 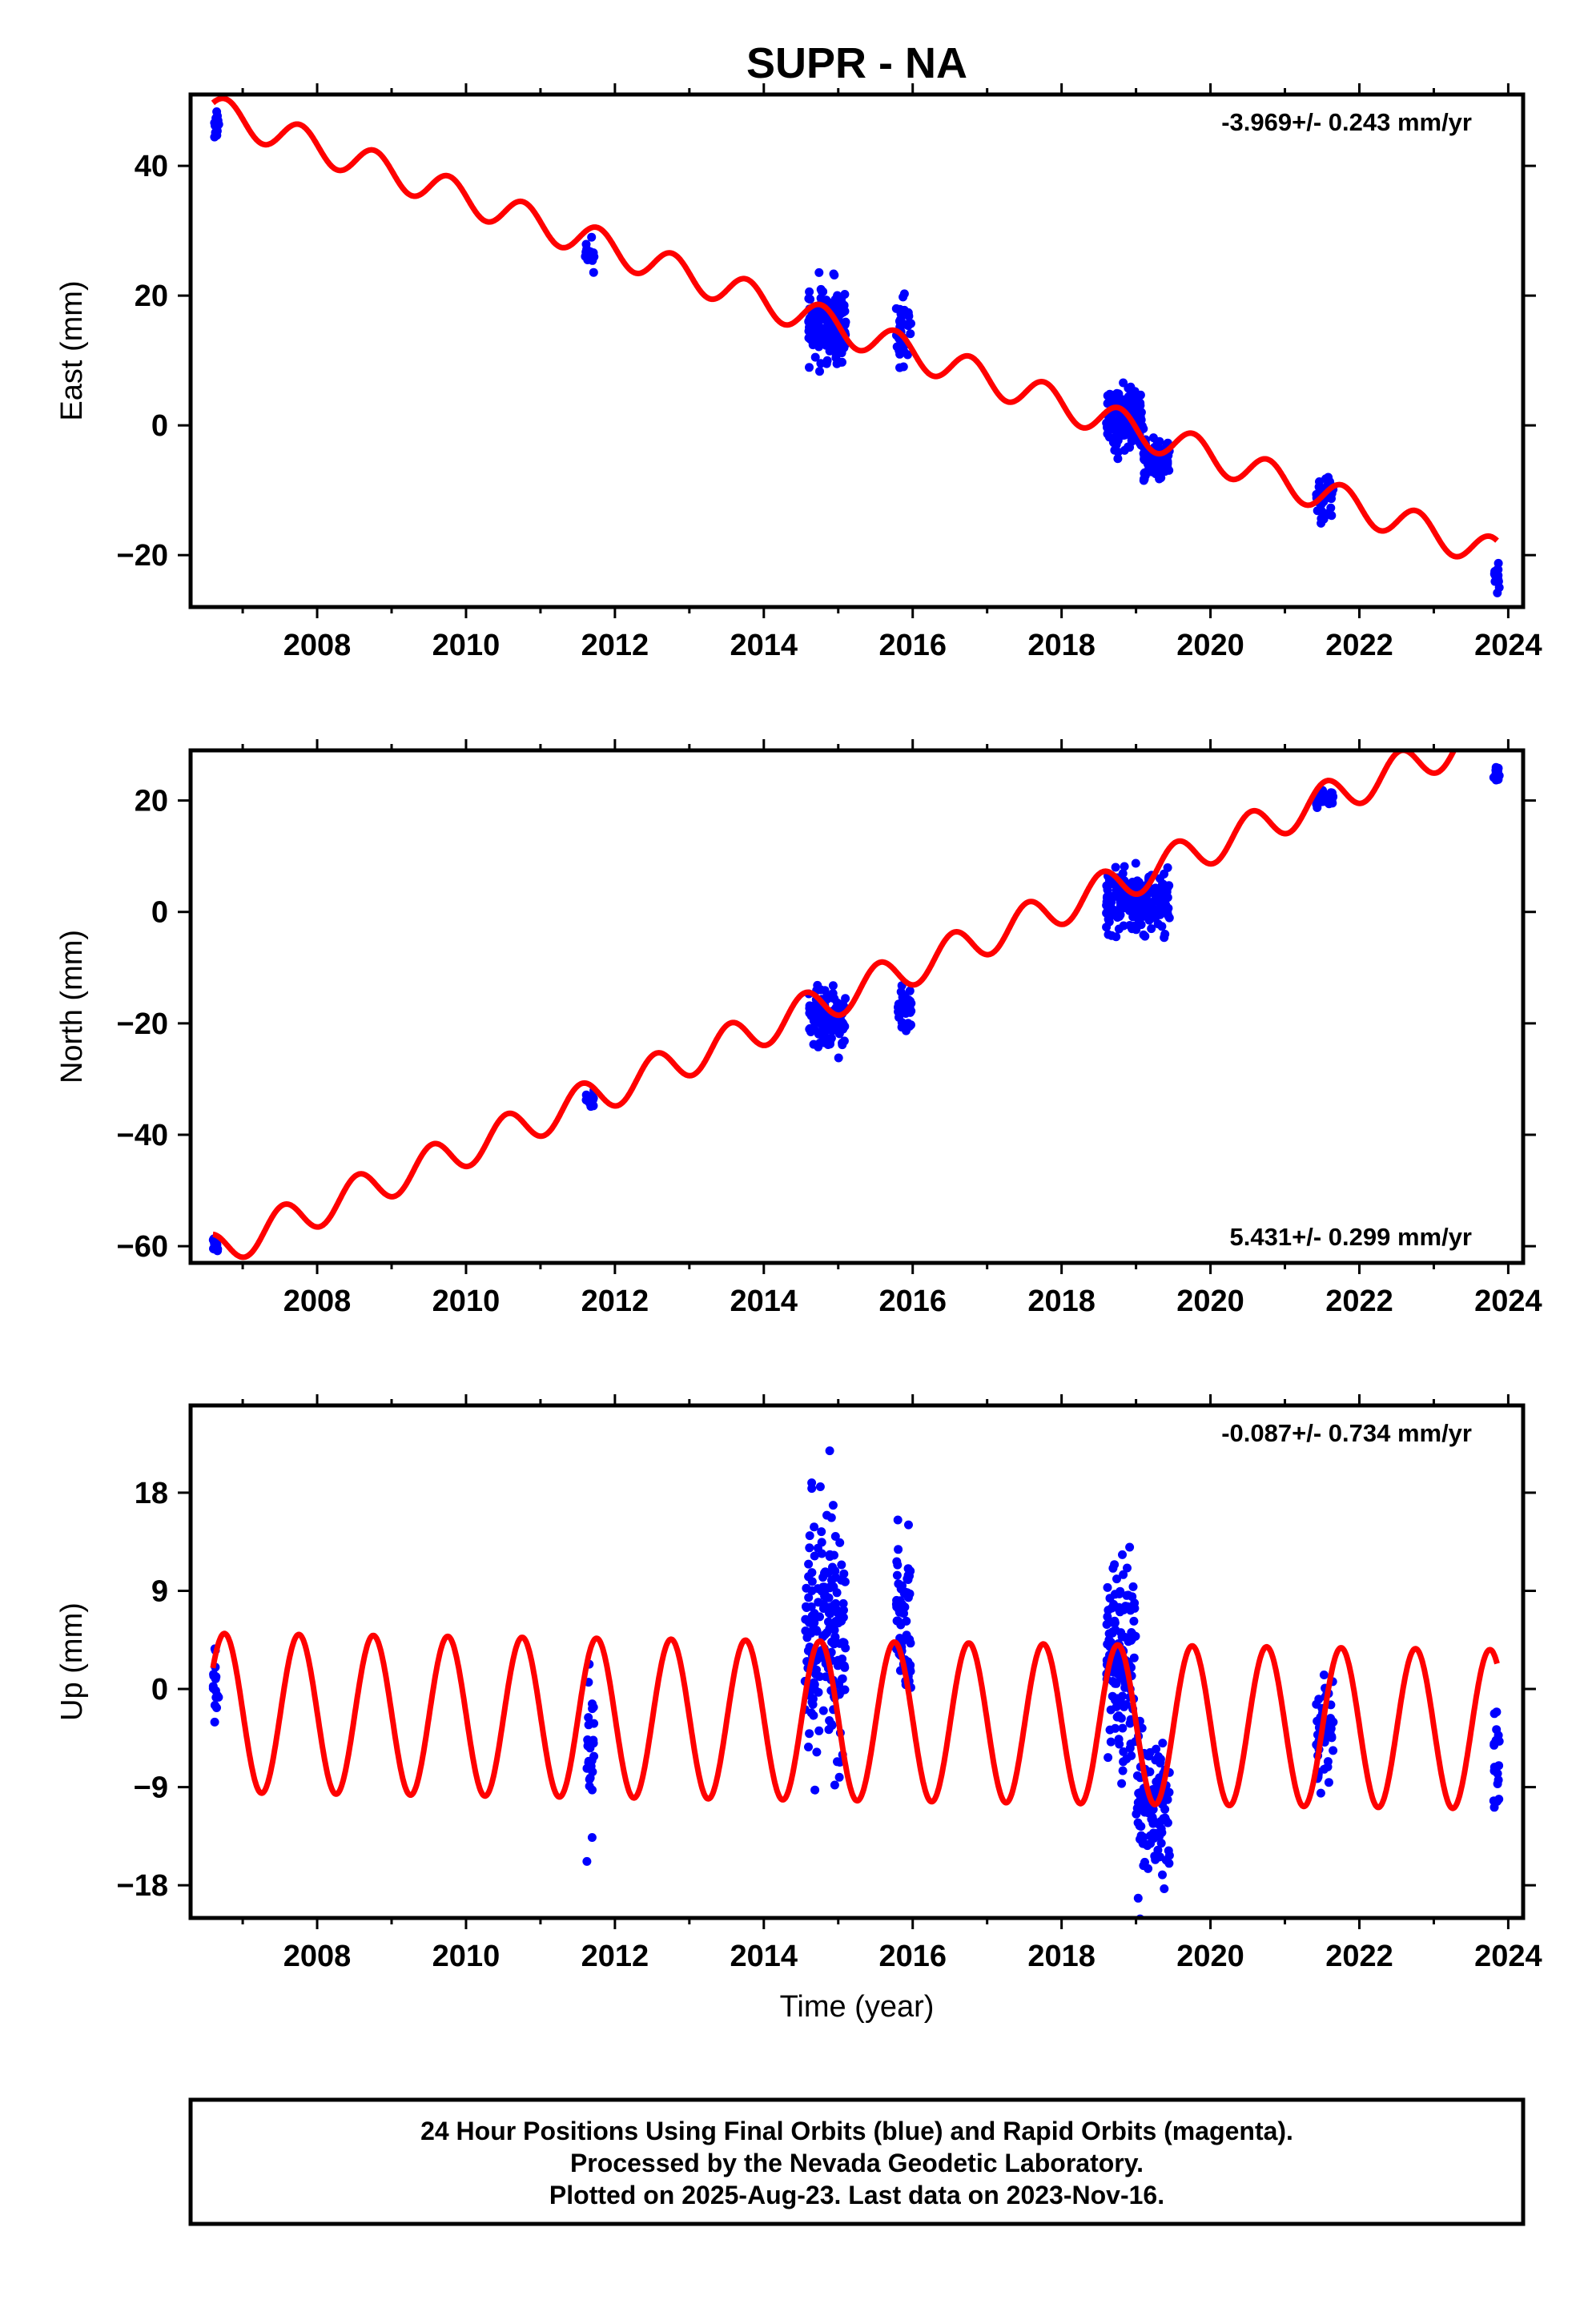 I want to click on y-tick-label: 9, so click(x=160, y=1591).